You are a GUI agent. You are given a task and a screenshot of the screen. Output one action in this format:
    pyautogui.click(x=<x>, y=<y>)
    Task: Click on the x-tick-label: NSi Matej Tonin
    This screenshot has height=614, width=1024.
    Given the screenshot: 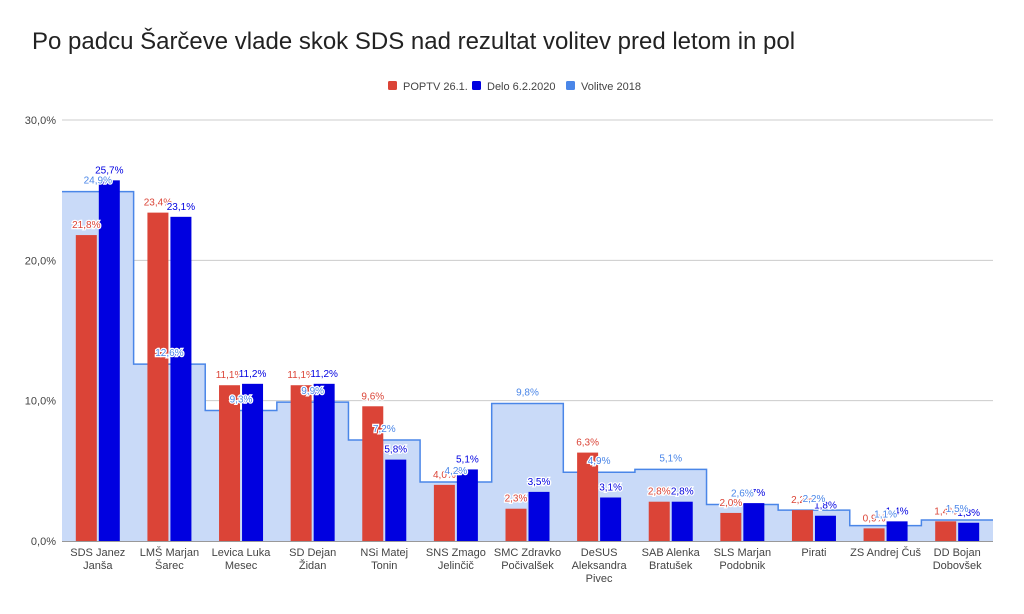 What is the action you would take?
    pyautogui.click(x=384, y=559)
    